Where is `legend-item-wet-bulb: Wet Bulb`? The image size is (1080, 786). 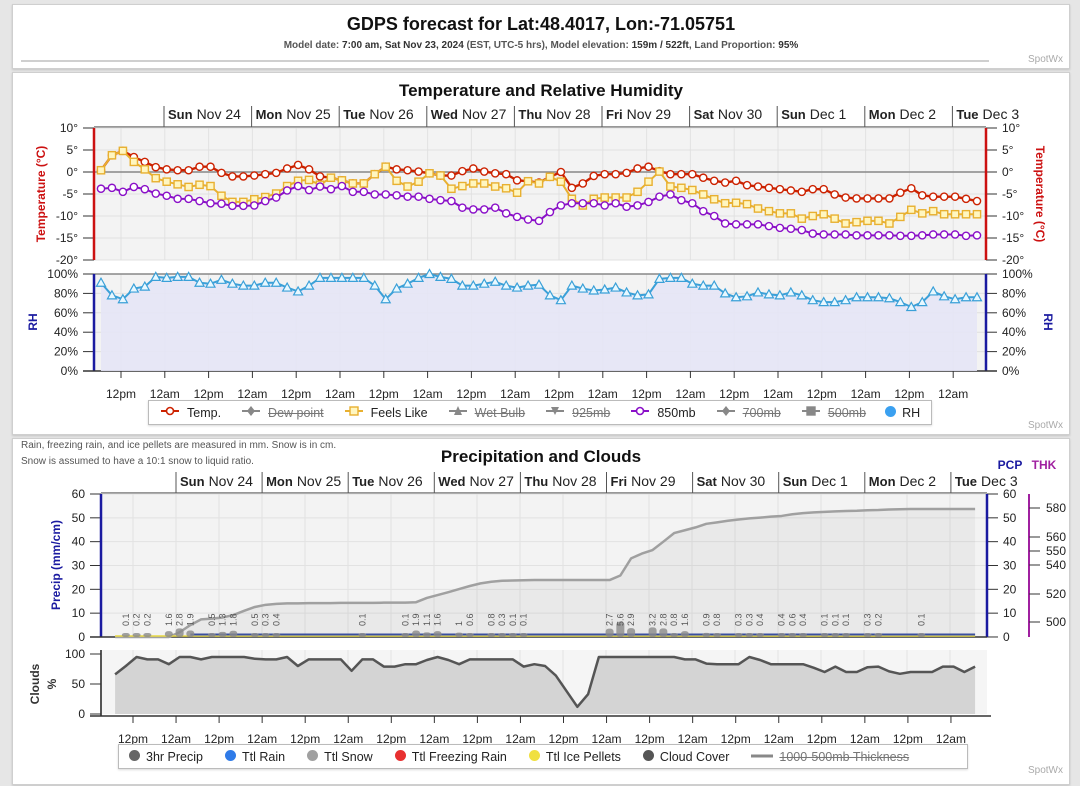 legend-item-wet-bulb: Wet Bulb is located at coordinates (486, 412).